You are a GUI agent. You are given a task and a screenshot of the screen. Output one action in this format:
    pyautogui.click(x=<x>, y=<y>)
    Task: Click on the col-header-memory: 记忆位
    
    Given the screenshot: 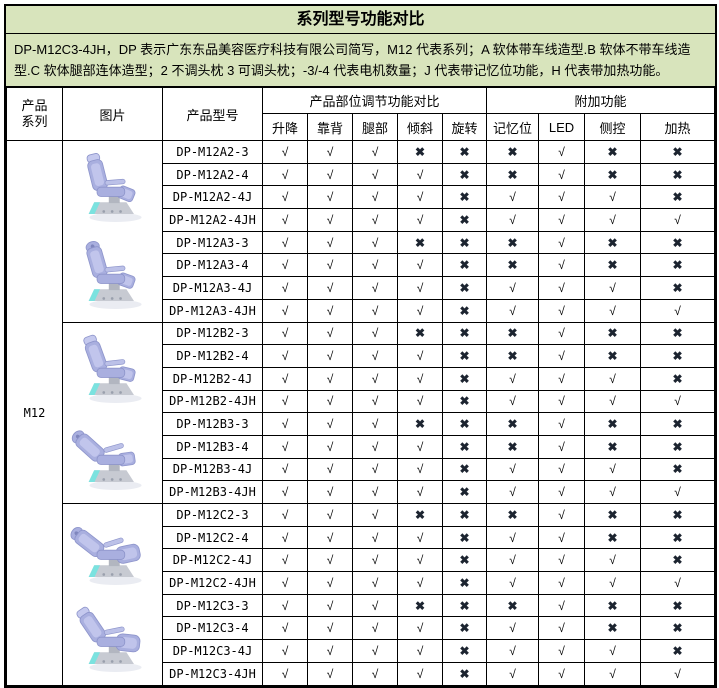 What is the action you would take?
    pyautogui.click(x=512, y=127)
    